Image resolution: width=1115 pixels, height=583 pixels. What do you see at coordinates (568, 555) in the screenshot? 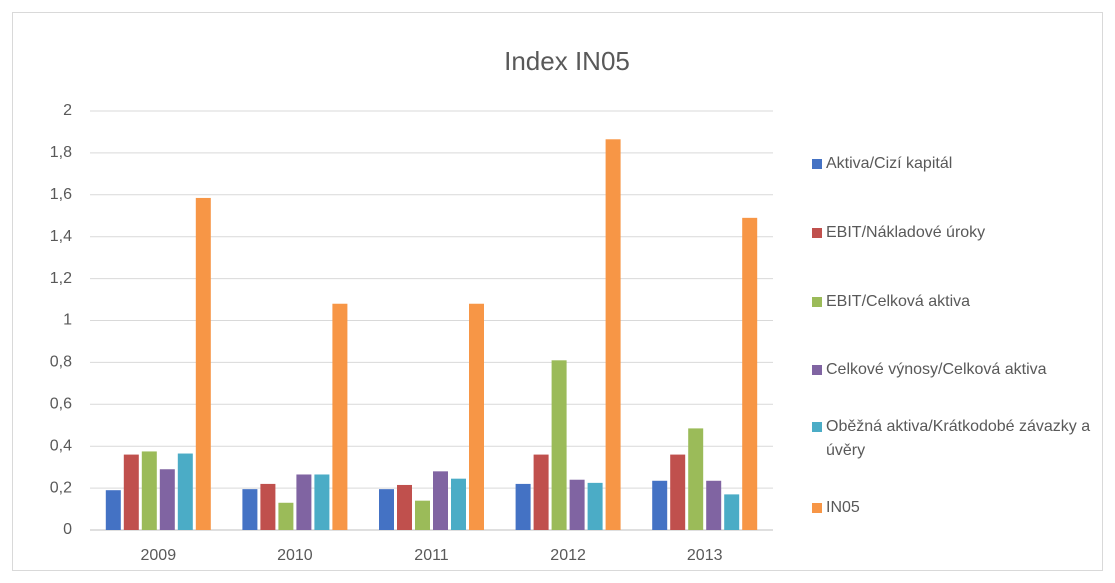
I see `x-tick-label: 2012` at bounding box center [568, 555].